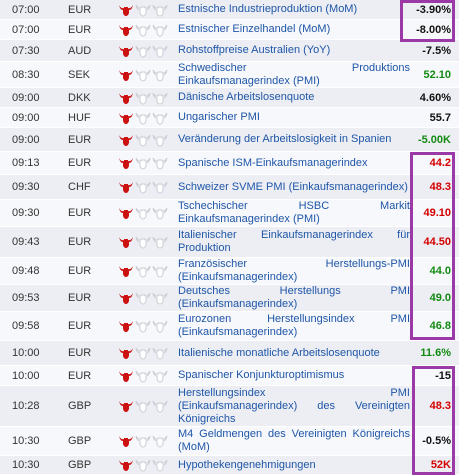  I want to click on event-time: 10:28, so click(26, 406).